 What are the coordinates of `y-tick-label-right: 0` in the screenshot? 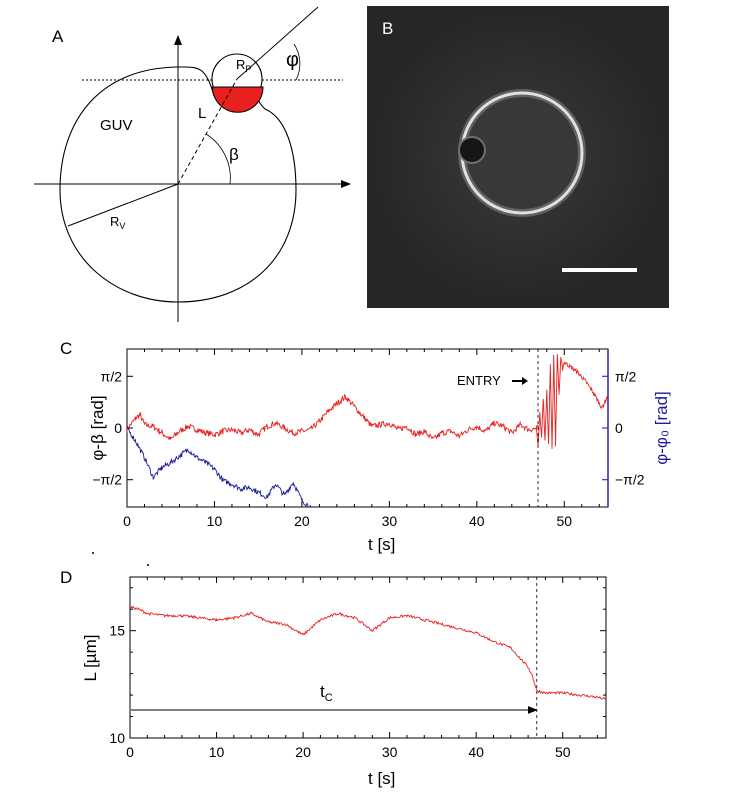 It's located at (619, 428).